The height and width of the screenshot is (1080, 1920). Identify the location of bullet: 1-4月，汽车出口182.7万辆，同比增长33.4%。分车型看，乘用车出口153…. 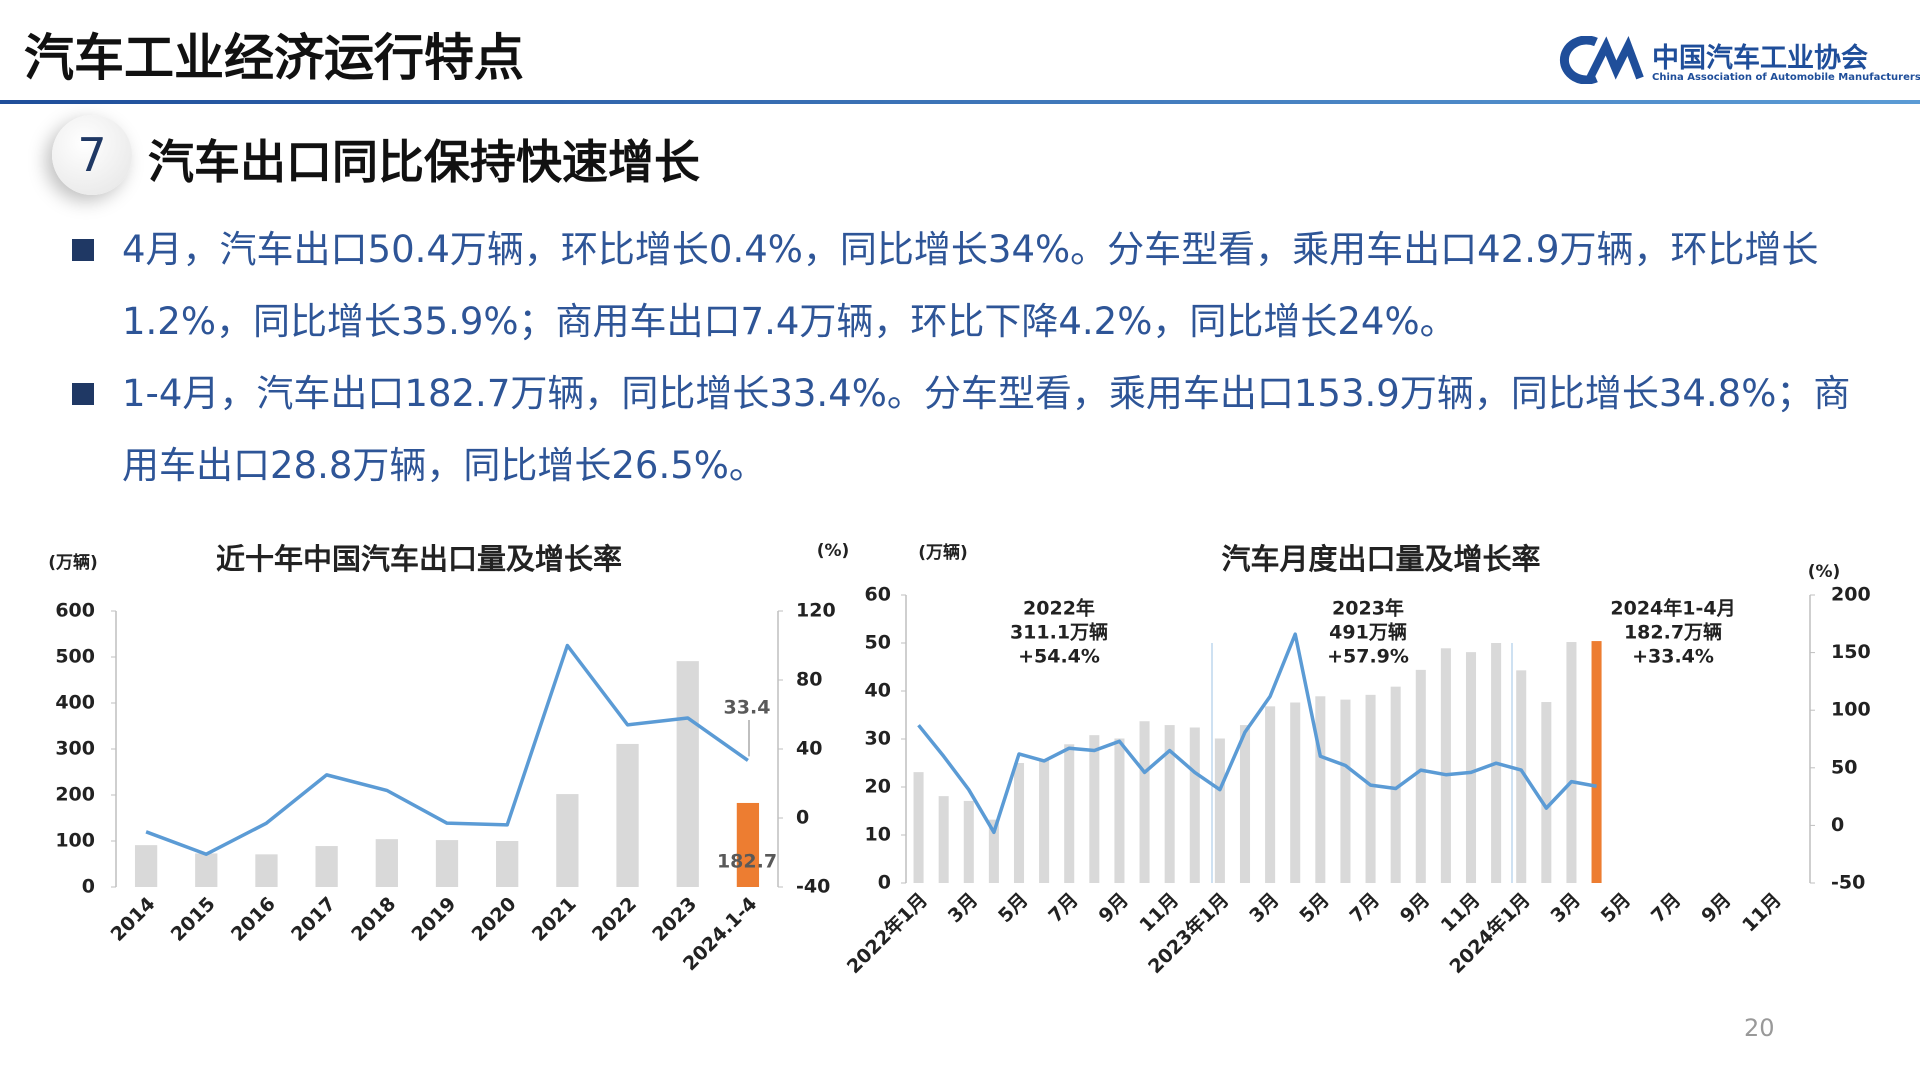
(967, 430).